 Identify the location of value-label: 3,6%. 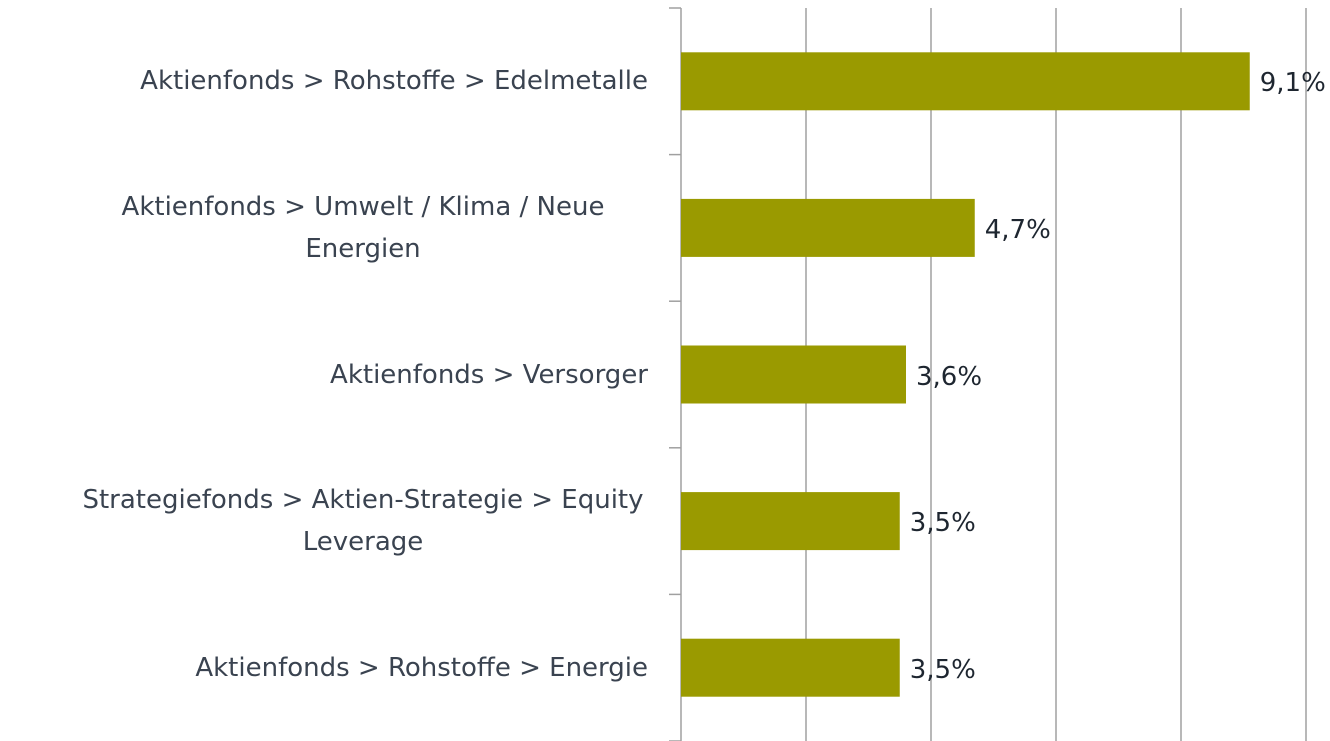
(949, 376).